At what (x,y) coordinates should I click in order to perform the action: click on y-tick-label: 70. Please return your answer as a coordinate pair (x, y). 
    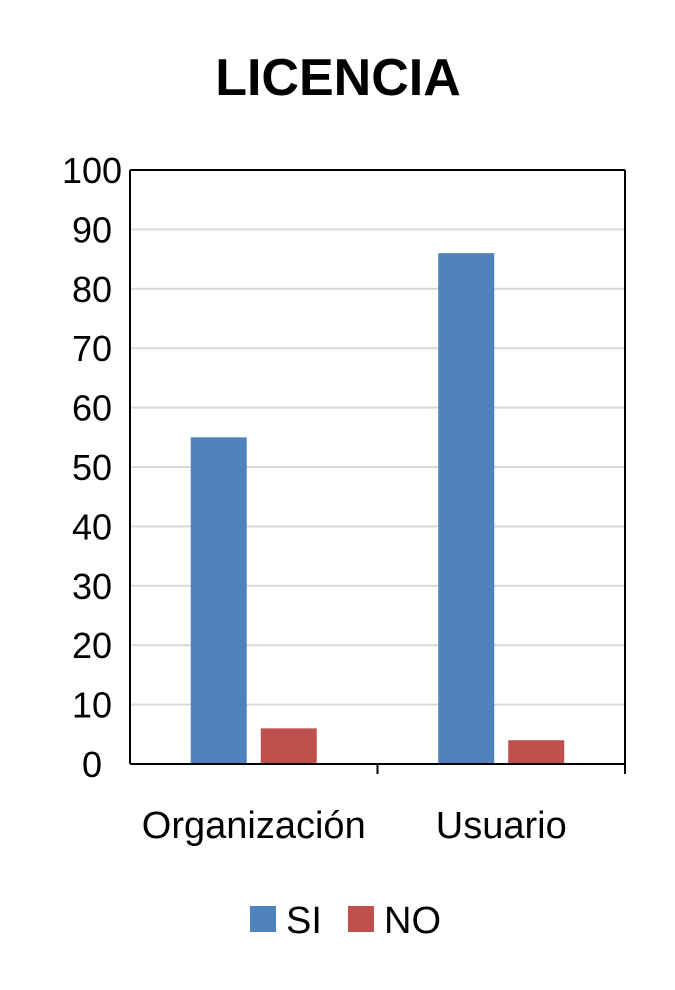
    Looking at the image, I should click on (92, 348).